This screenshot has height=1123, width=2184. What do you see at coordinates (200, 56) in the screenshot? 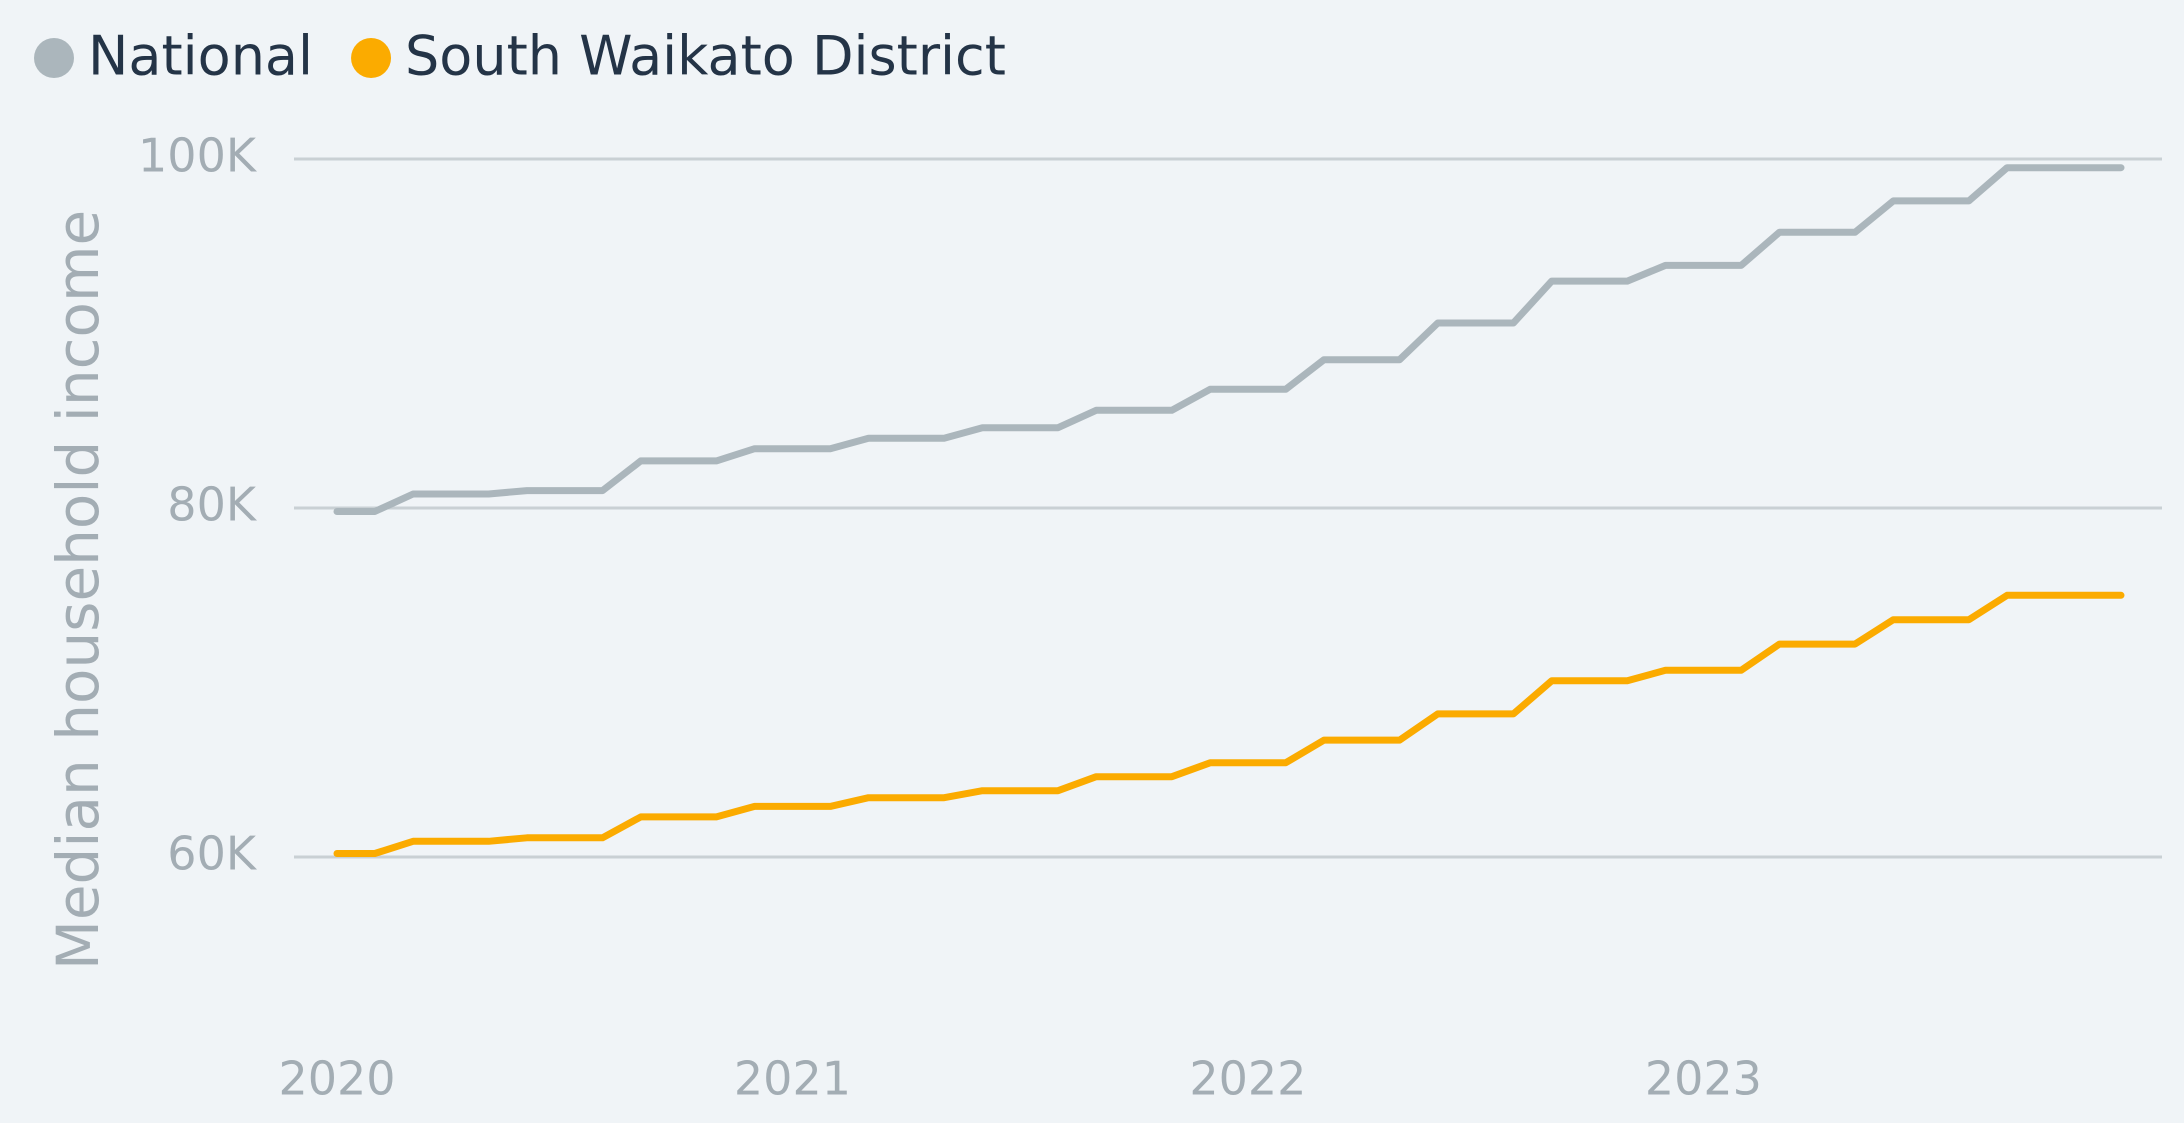
I see `legend-label: National` at bounding box center [200, 56].